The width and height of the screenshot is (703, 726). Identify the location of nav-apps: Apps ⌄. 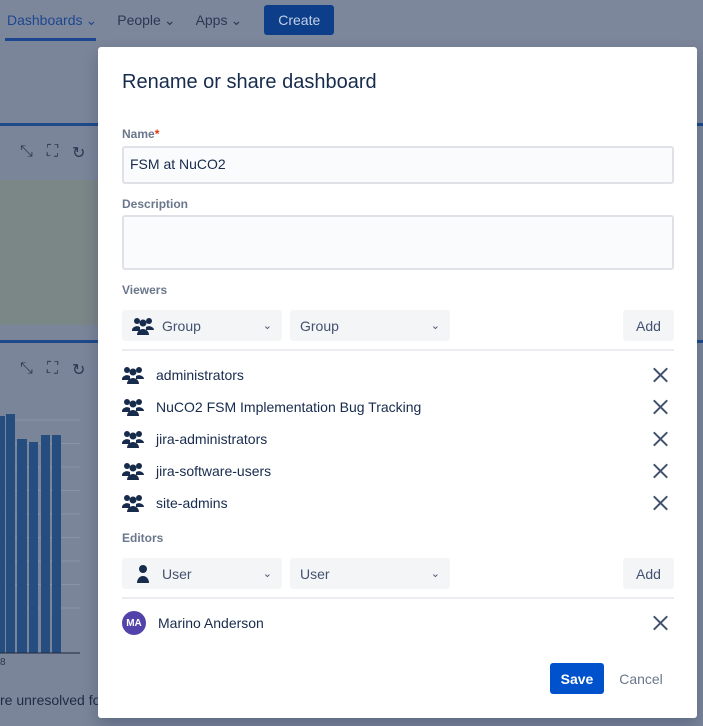
(219, 20).